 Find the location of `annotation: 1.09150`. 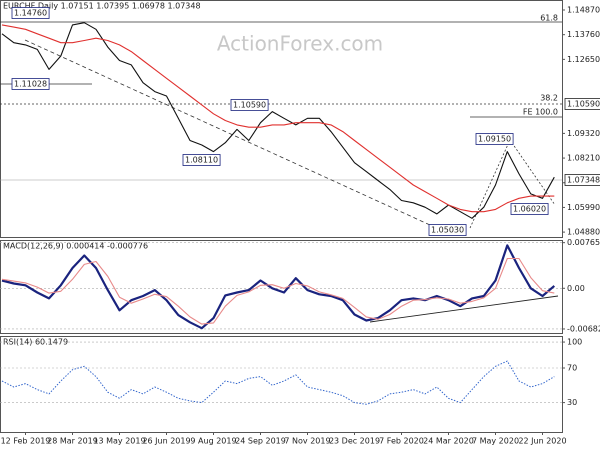

annotation: 1.09150 is located at coordinates (494, 139).